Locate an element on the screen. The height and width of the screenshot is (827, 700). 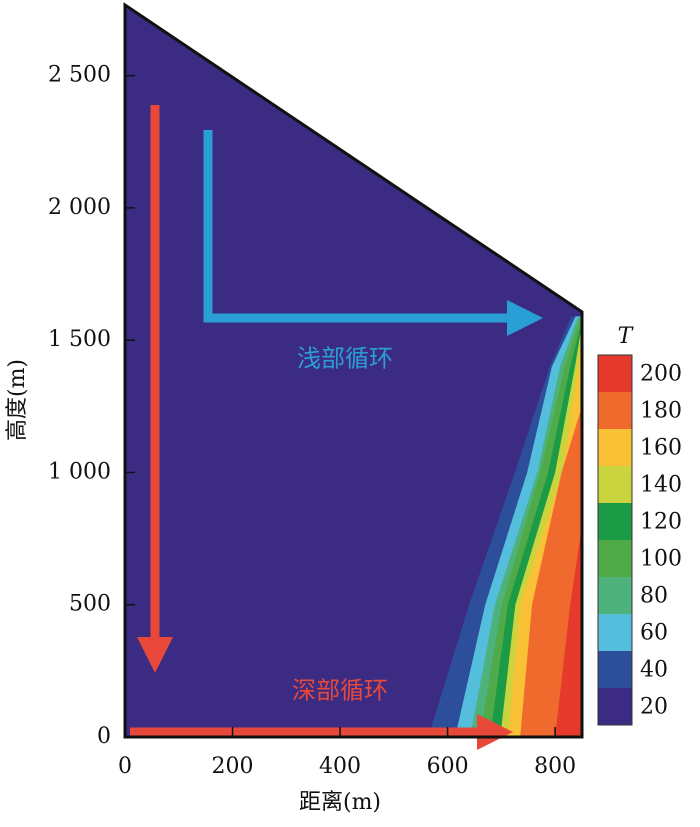
colorbar-frame is located at coordinates (615, 540).